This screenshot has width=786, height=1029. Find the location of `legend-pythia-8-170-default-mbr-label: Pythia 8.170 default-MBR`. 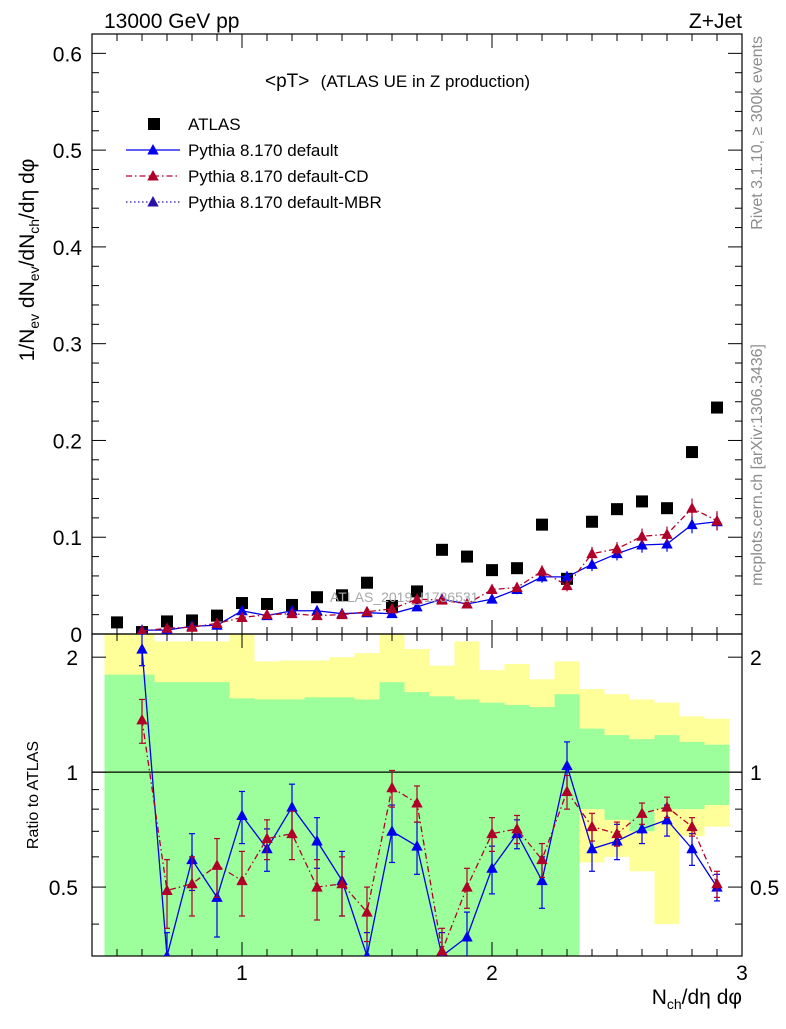

legend-pythia-8-170-default-mbr-label: Pythia 8.170 default-MBR is located at coordinates (285, 202).